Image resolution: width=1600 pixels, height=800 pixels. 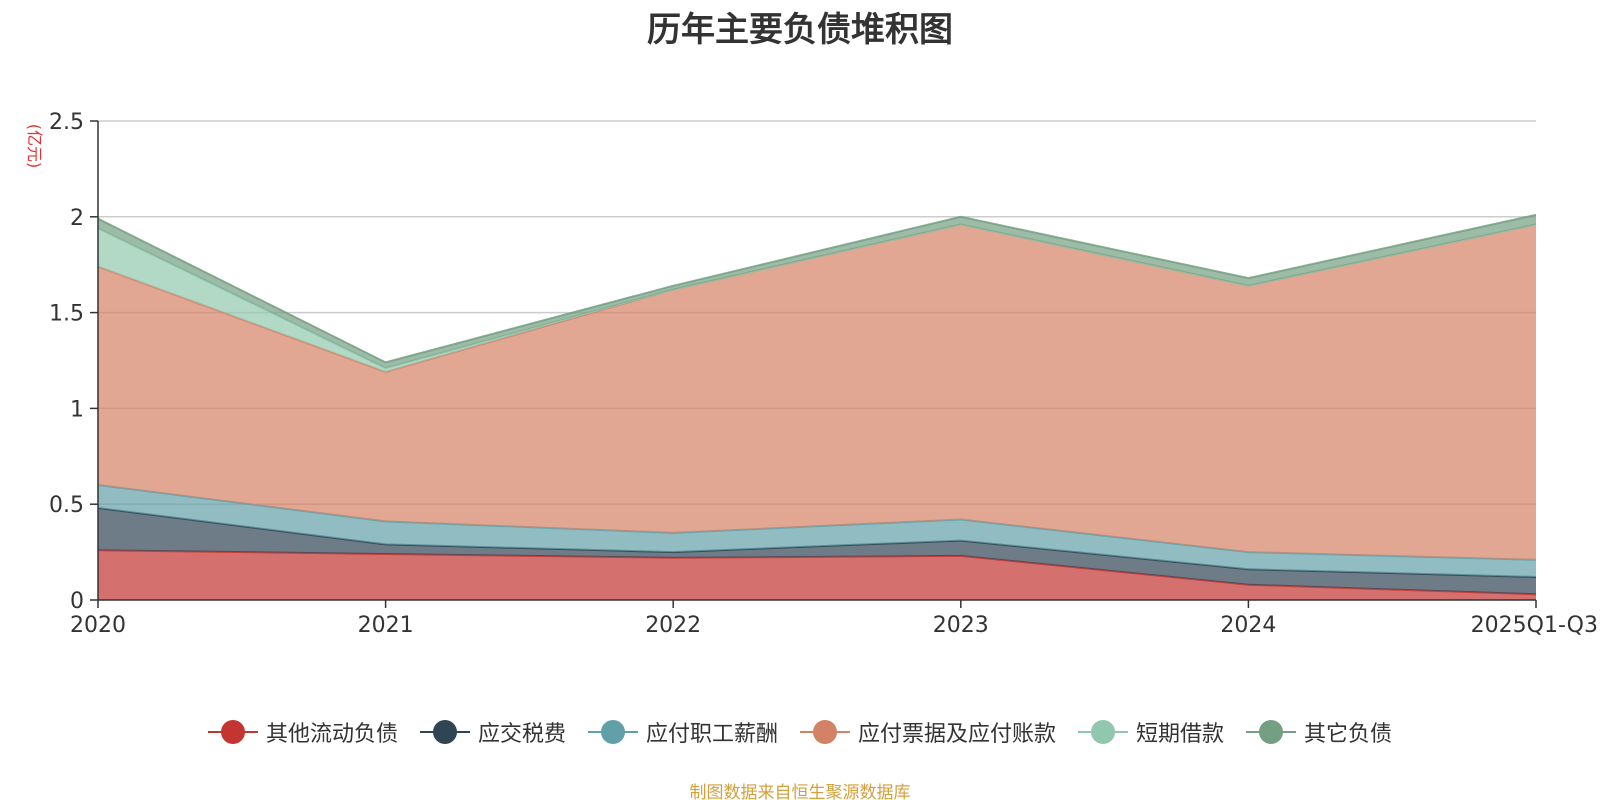 I want to click on legend: 其他流动负债 应交税费 应付职工薪酬 应付票据及应付账款 短期借款 其它负债, so click(x=800, y=732).